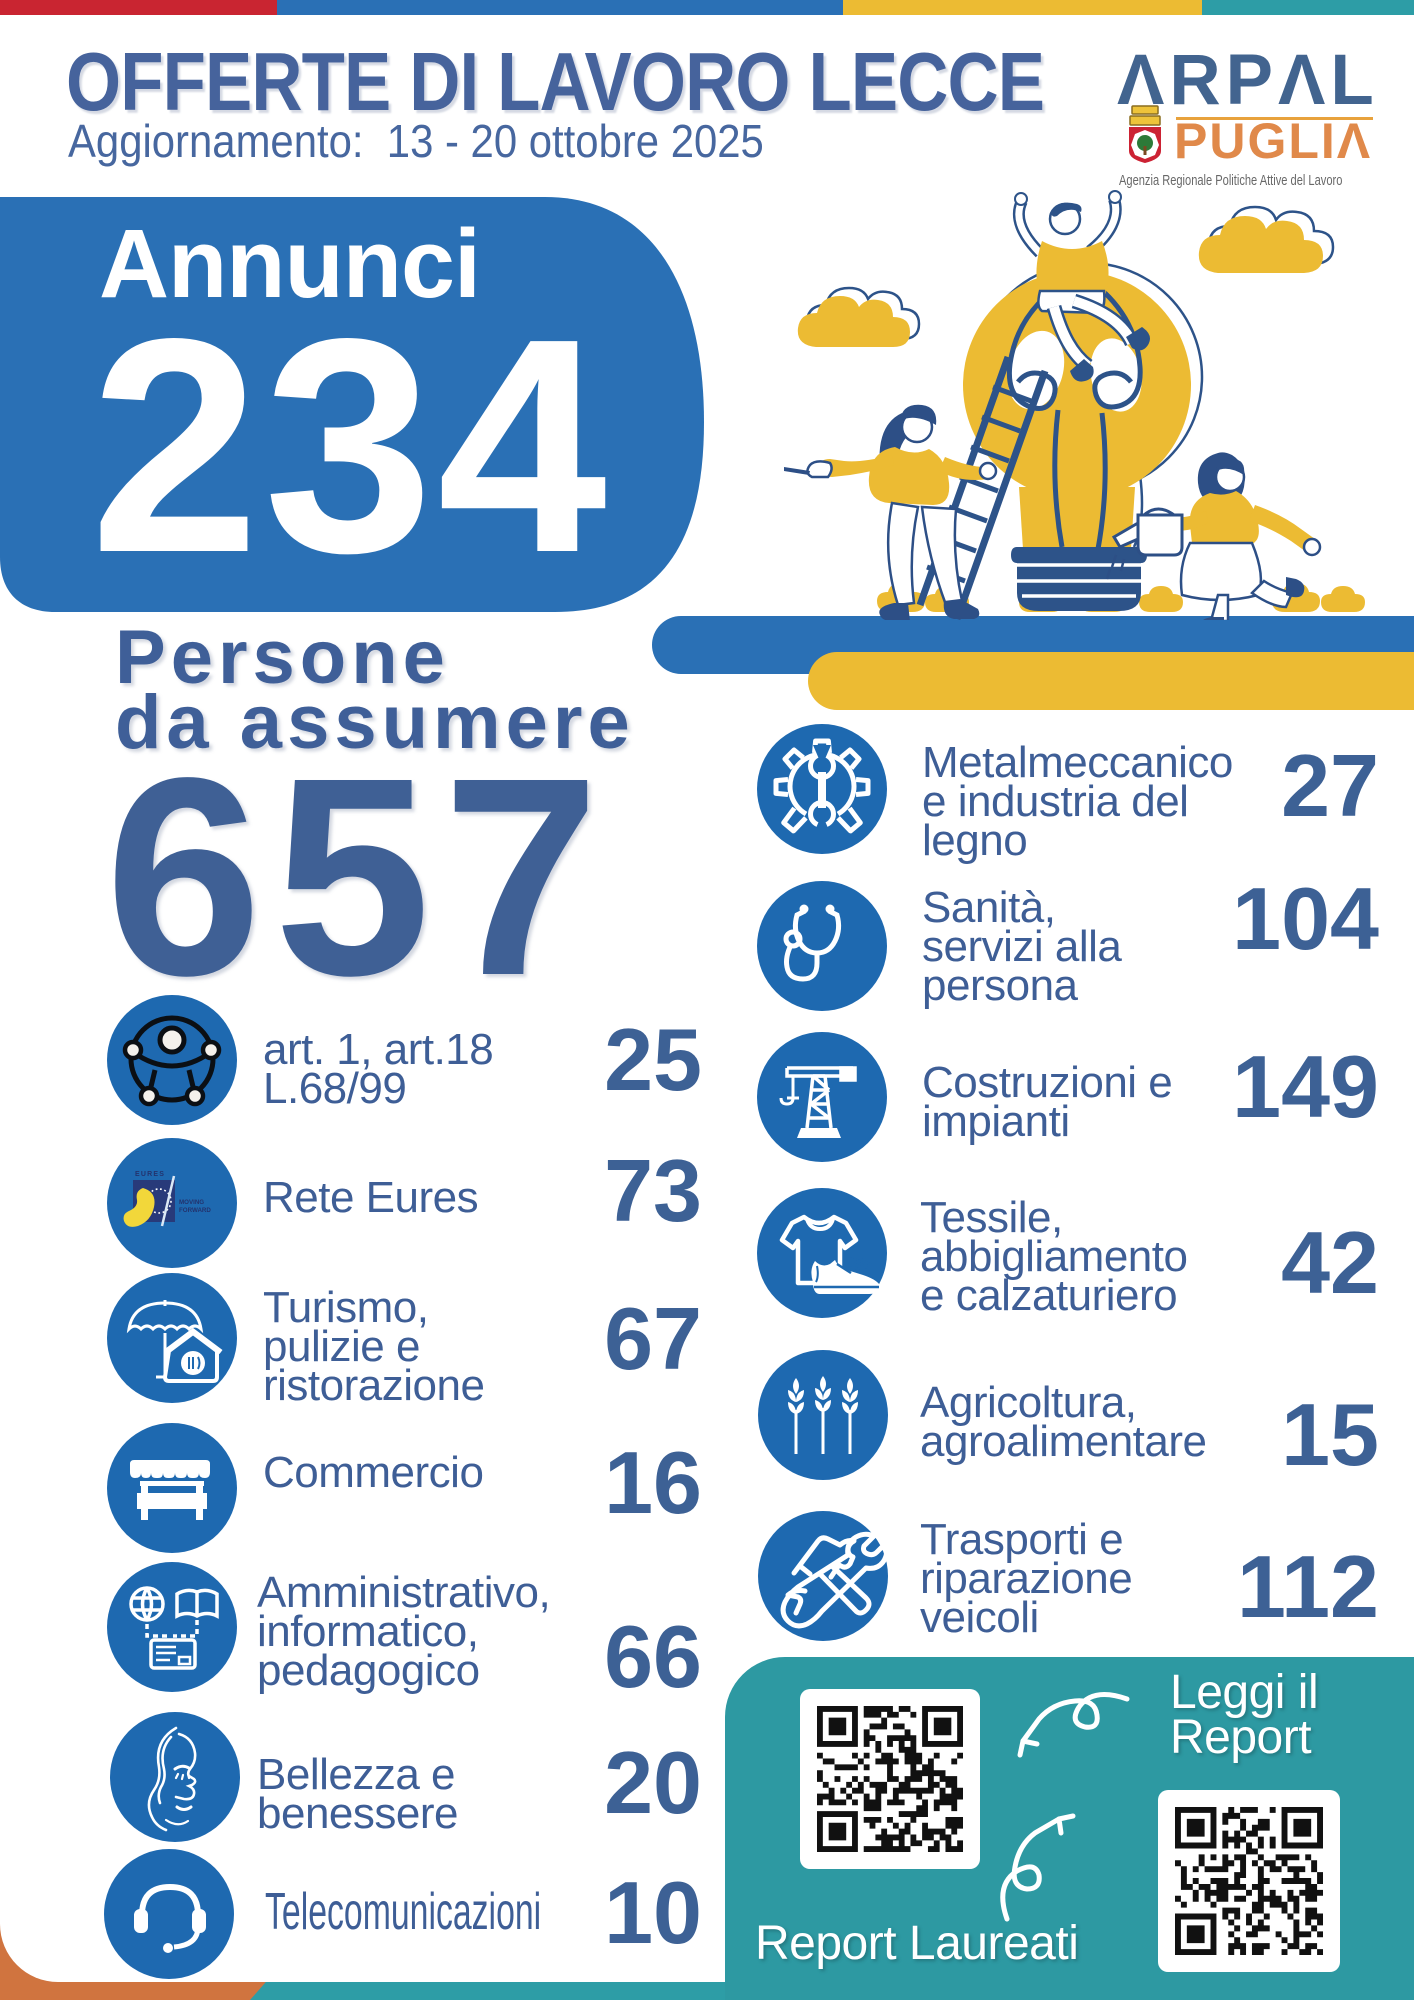 This screenshot has width=1414, height=2000. What do you see at coordinates (195, 1210) in the screenshot?
I see `svg-text: FORWARD` at bounding box center [195, 1210].